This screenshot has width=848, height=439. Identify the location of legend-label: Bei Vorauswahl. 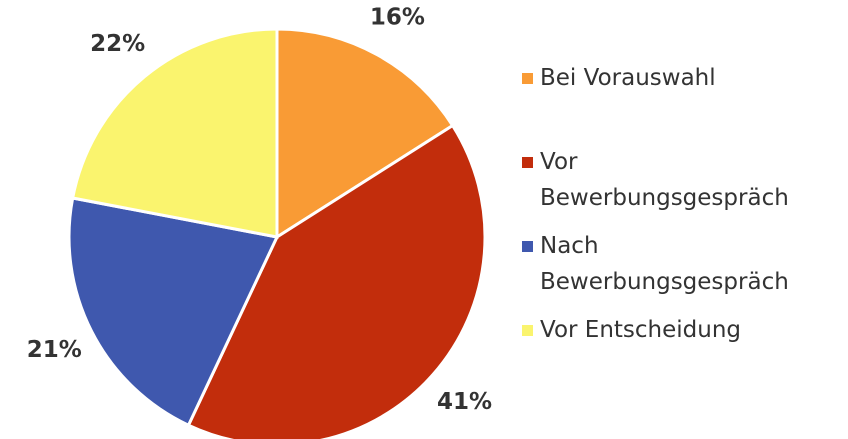
(628, 78).